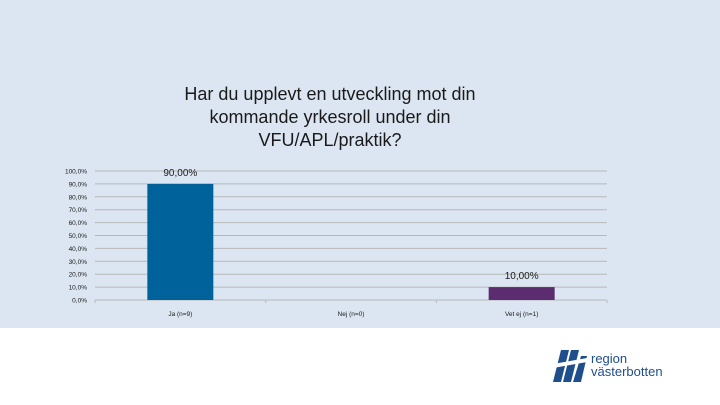 The image size is (720, 405). Describe the element at coordinates (521, 314) in the screenshot. I see `x-tick-label: Vet ej (n=1)` at that location.